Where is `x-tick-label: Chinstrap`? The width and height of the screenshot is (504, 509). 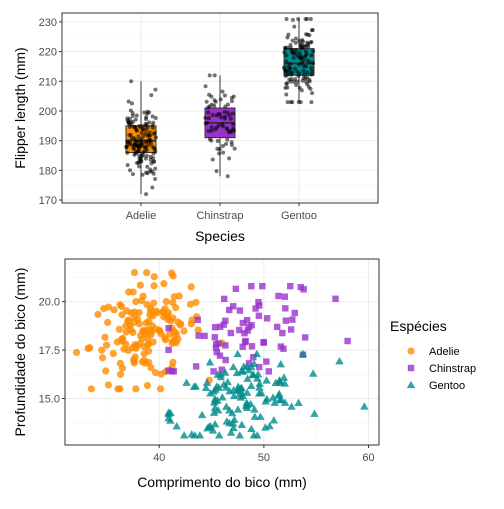
x-tick-label: Chinstrap is located at coordinates (219, 216).